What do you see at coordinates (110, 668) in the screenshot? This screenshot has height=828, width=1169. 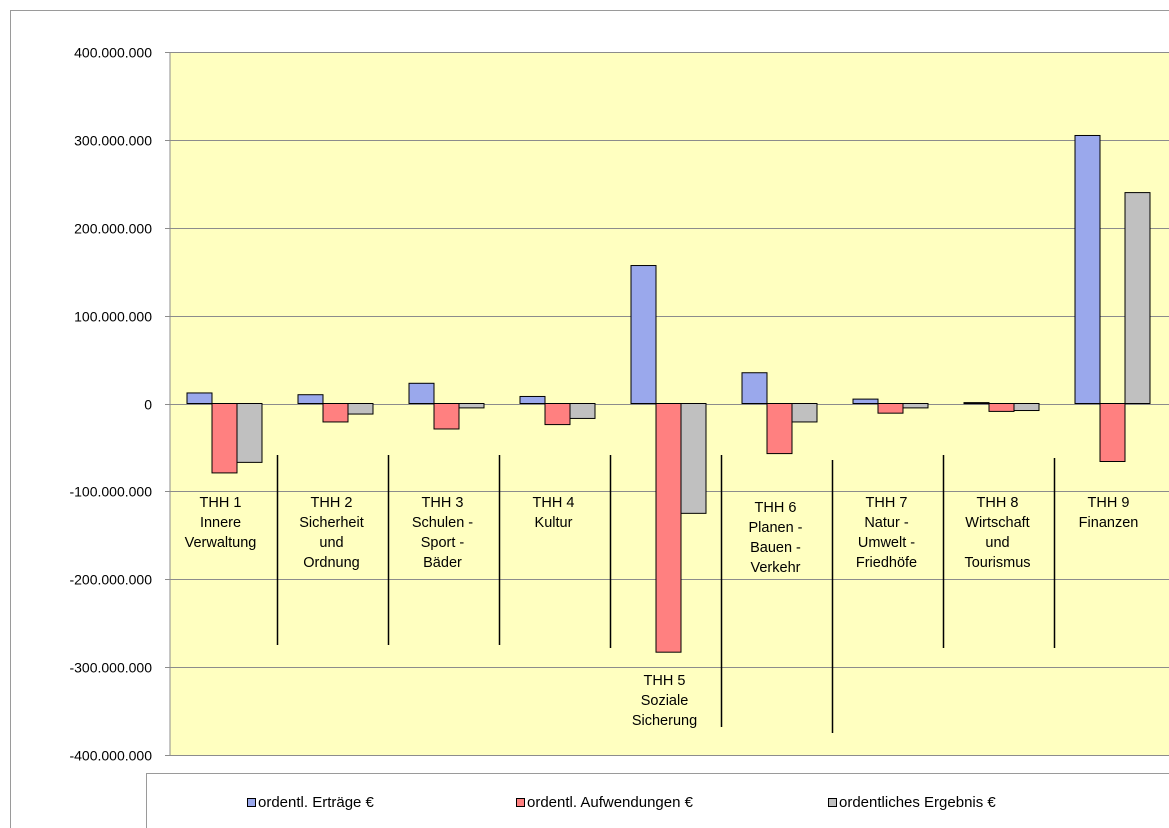 I see `y-tick-label: -300.000.000` at bounding box center [110, 668].